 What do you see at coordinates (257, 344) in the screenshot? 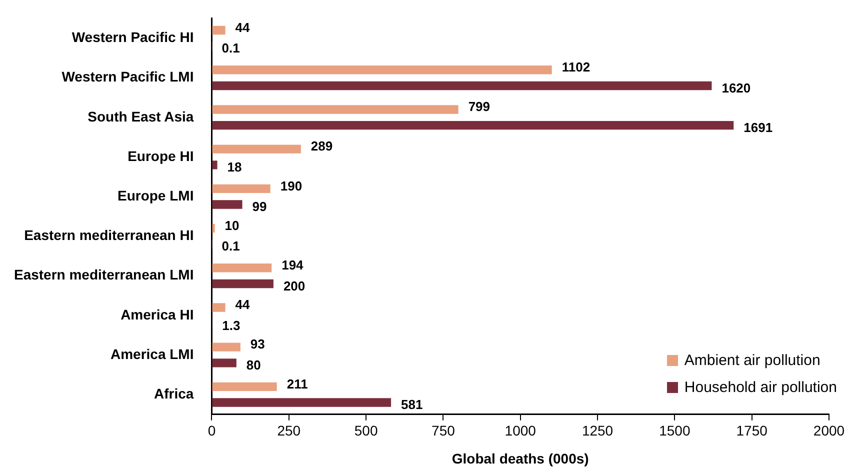
I see `data-label: 93` at bounding box center [257, 344].